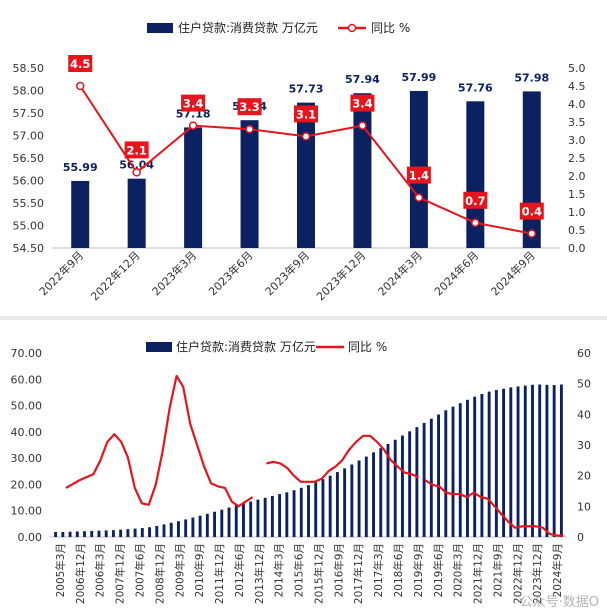 This screenshot has height=614, width=607. Describe the element at coordinates (29, 136) in the screenshot. I see `top-left-tick-label: 57.00` at that location.